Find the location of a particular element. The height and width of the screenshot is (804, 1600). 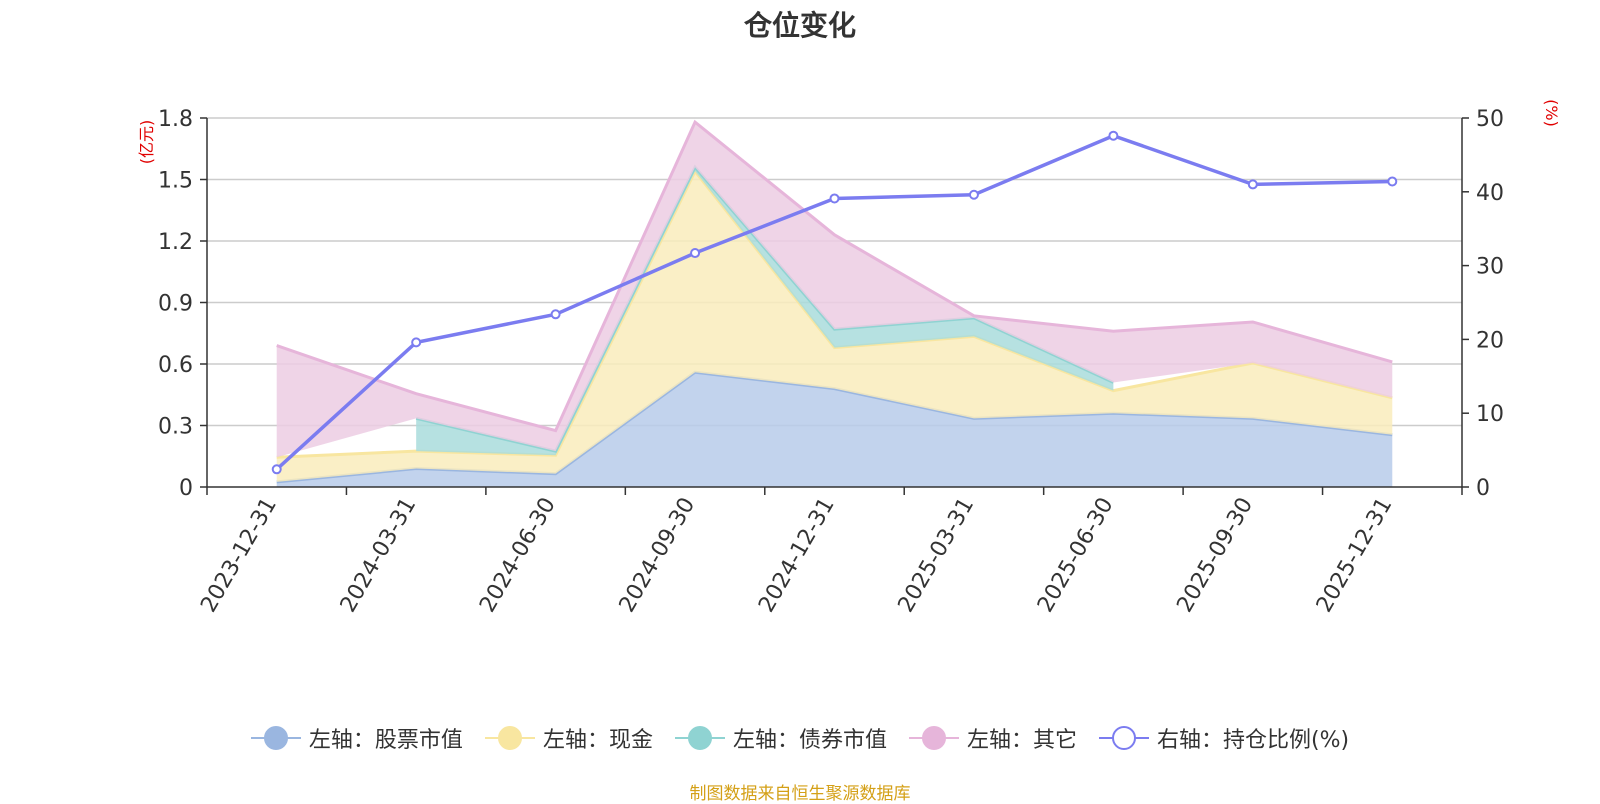

legend-label: 右轴：持仓比例(%) is located at coordinates (1253, 740).